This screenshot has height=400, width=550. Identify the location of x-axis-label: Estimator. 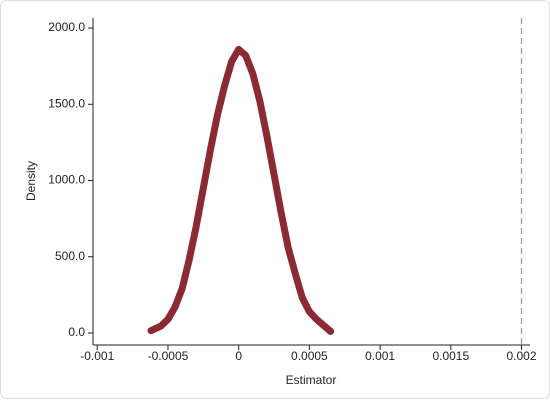
(311, 380).